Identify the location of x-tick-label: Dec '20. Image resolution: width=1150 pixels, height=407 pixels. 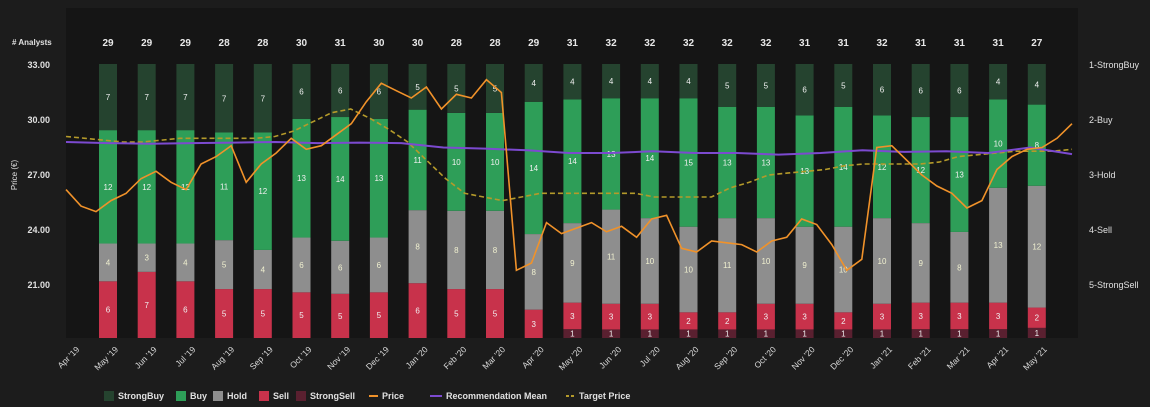
(841, 357).